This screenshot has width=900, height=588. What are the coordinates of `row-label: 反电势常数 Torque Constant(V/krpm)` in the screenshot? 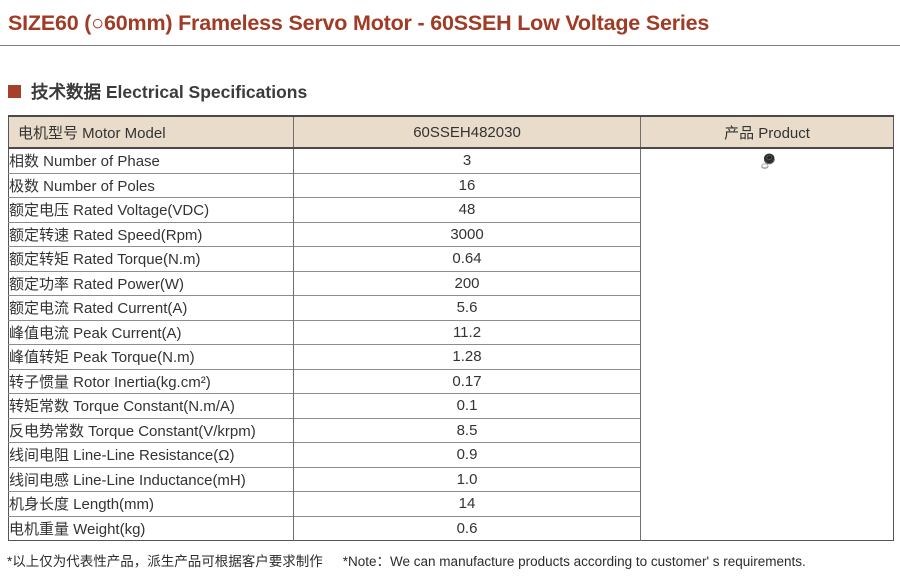 It's located at (151, 430).